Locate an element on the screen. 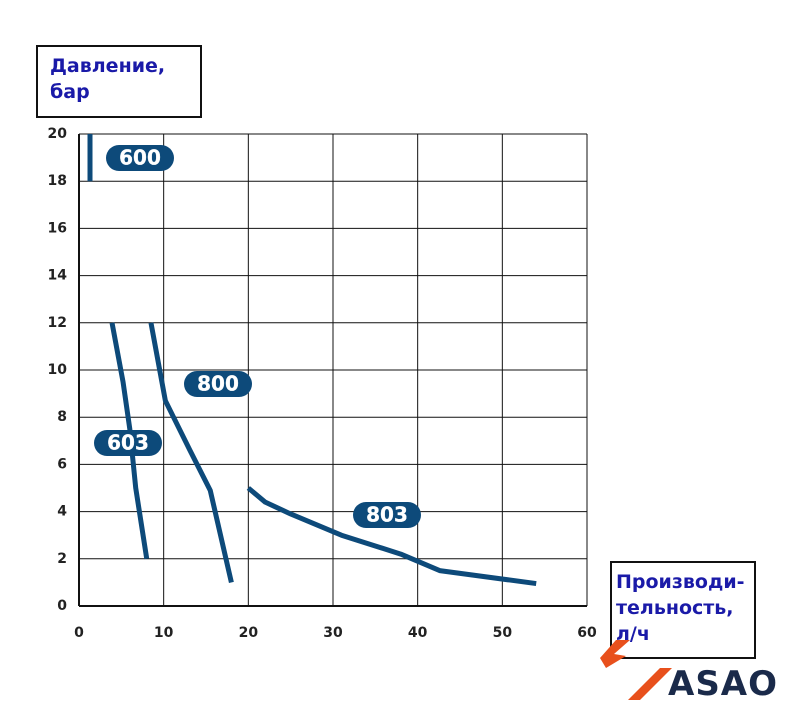 The image size is (800, 704). series-label: 800 is located at coordinates (218, 384).